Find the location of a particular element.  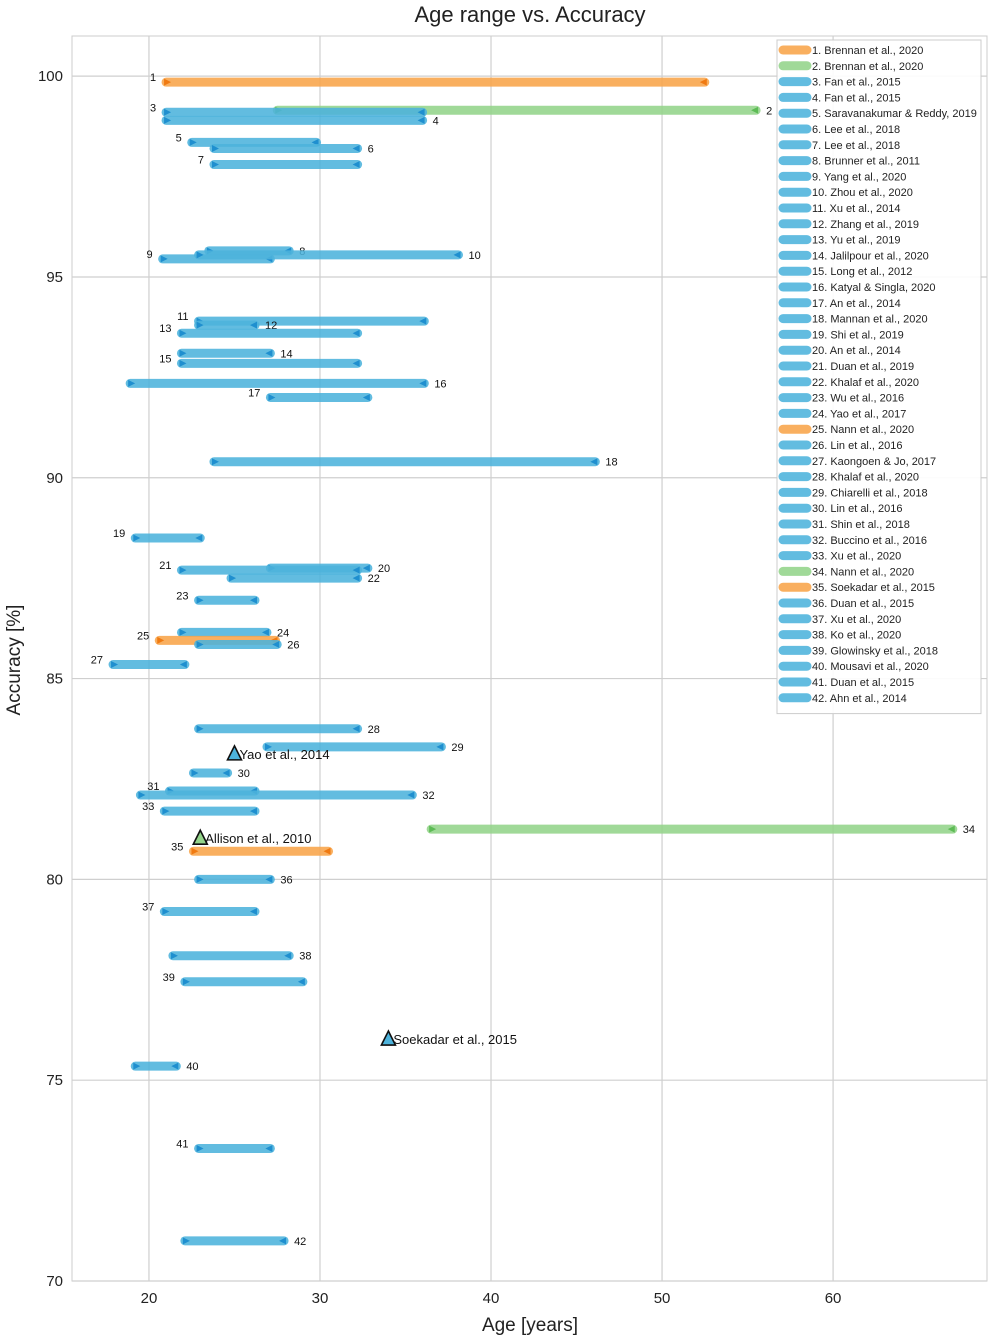

legend-item: 3. Fan et al., 2015 is located at coordinates (839, 83).